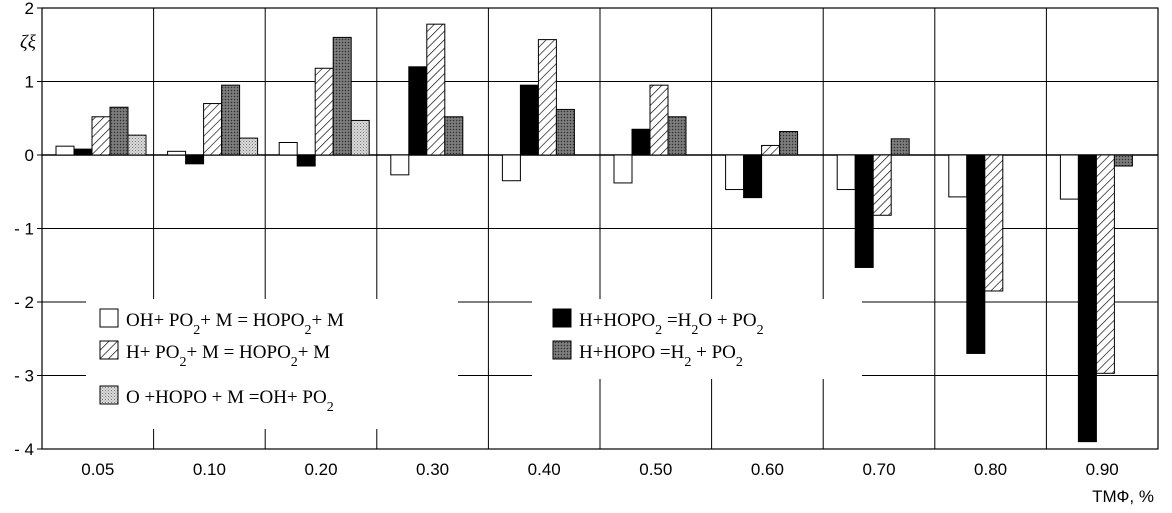  I want to click on x-axis-label: ТМФ, %, so click(1123, 496).